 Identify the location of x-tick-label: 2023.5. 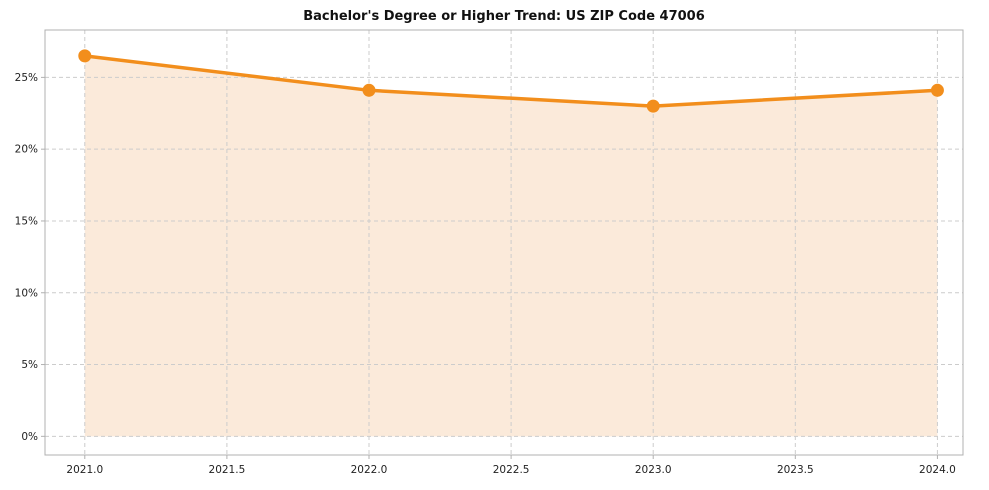
(795, 470).